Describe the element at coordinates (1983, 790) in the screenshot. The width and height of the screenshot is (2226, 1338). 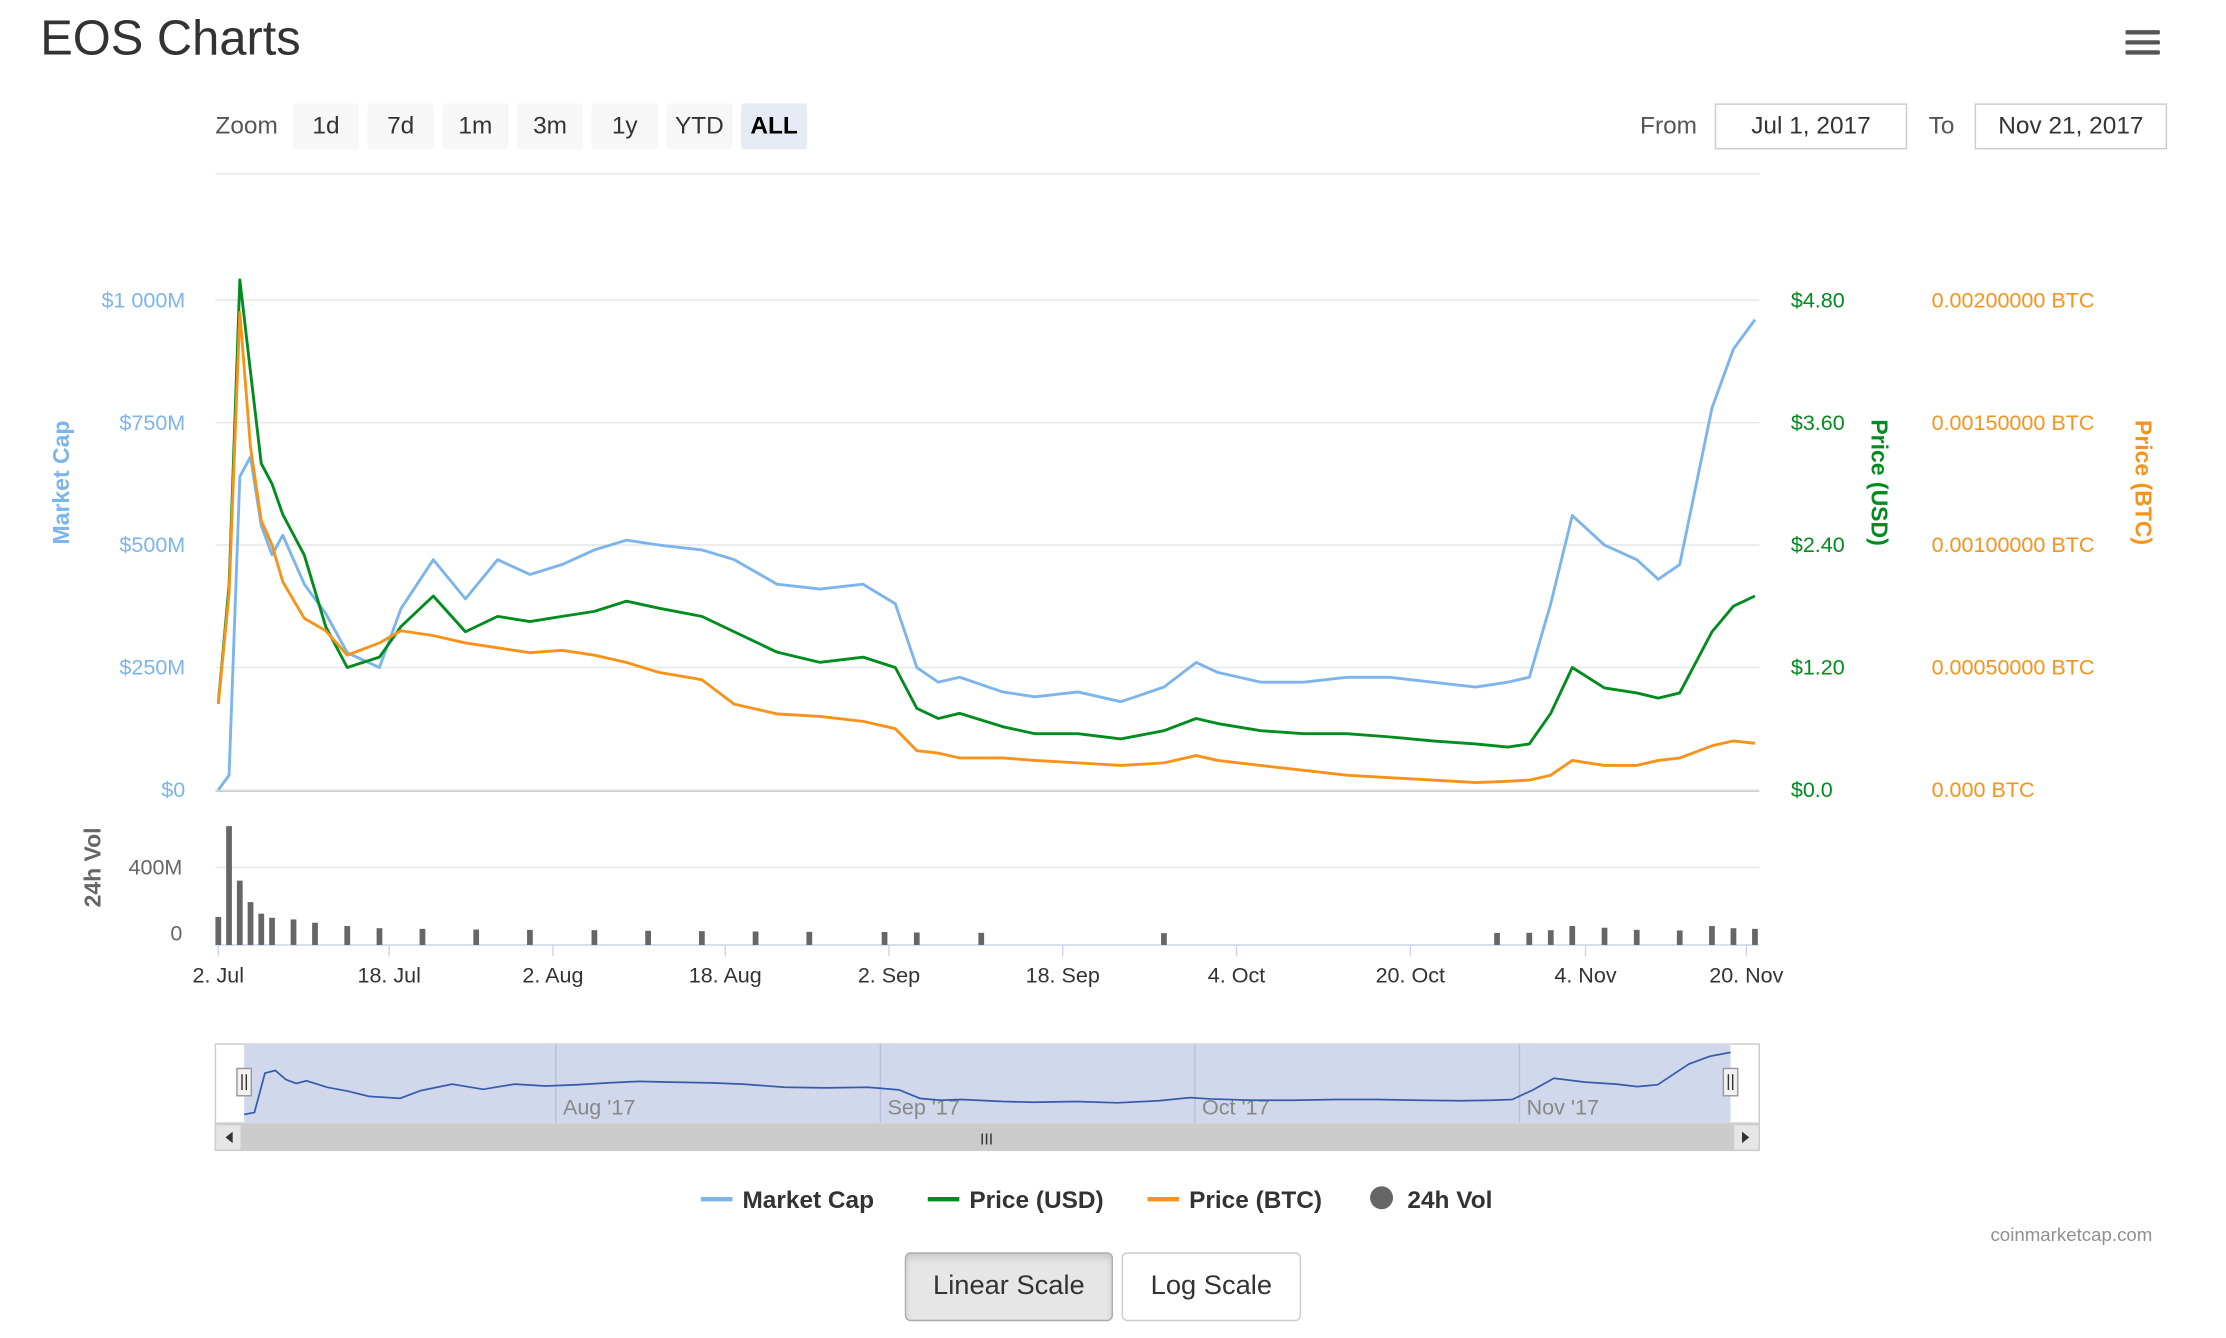
I see `y-tick-label-btc: 0.000 BTC` at that location.